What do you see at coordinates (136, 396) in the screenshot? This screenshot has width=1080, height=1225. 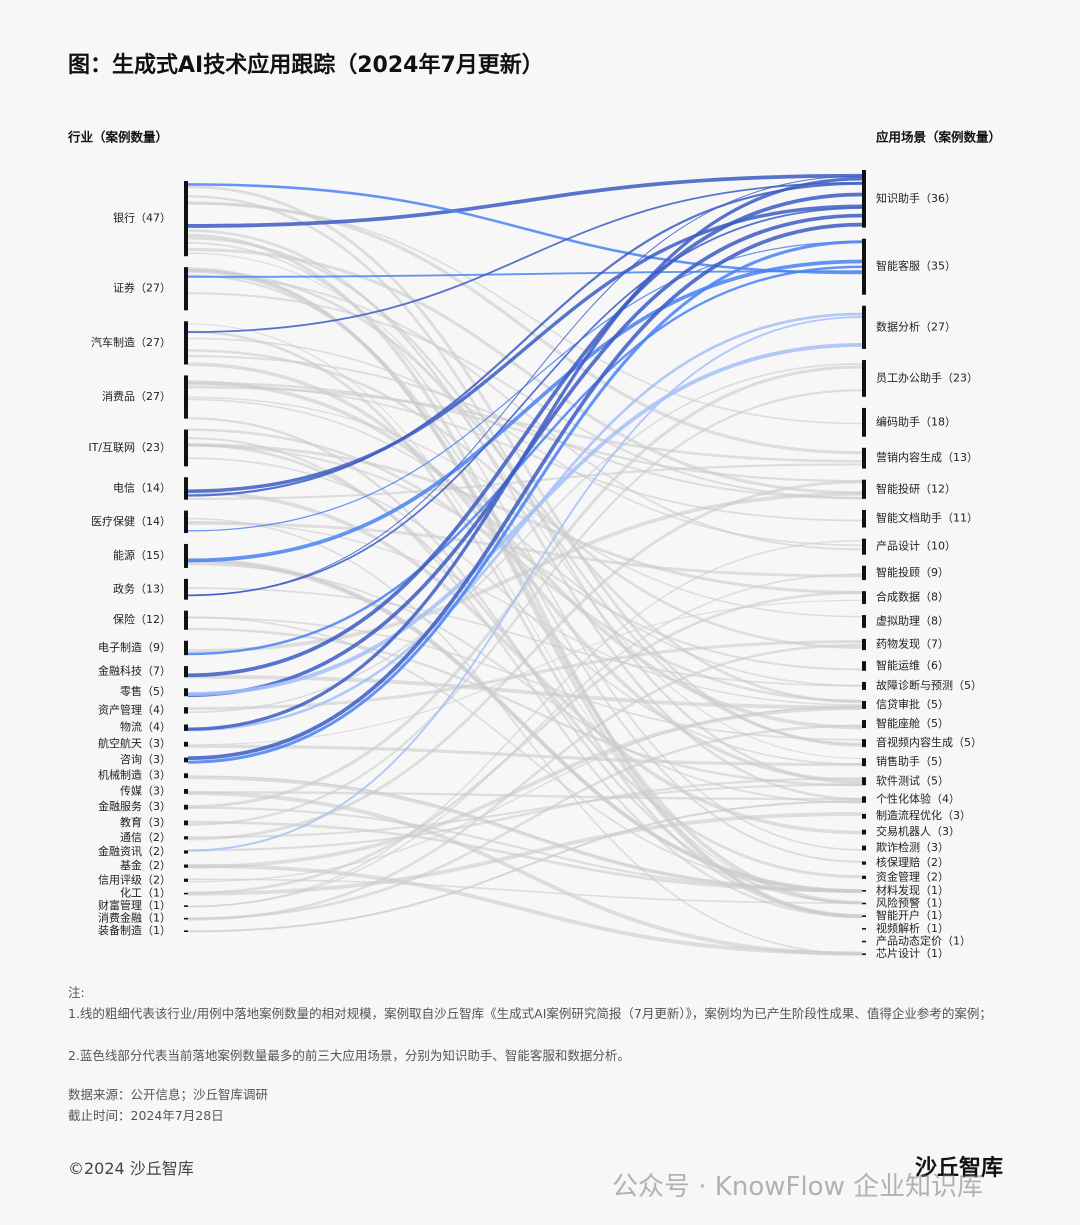 I see `left-node-label: 消费品（27）` at bounding box center [136, 396].